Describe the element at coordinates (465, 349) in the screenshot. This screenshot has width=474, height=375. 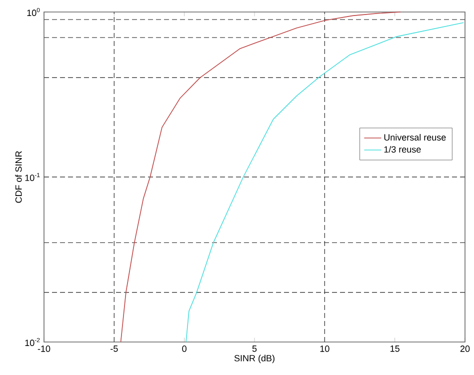
I see `x-tick-label: 20` at that location.